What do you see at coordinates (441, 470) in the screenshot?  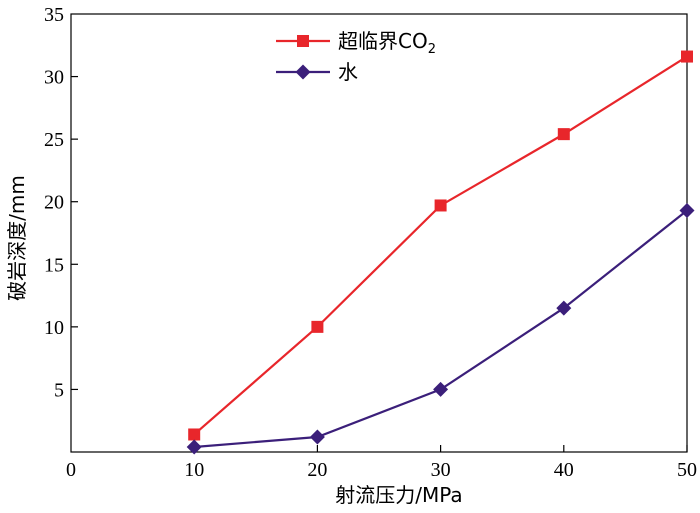 I see `x-tick-label: 30` at bounding box center [441, 470].